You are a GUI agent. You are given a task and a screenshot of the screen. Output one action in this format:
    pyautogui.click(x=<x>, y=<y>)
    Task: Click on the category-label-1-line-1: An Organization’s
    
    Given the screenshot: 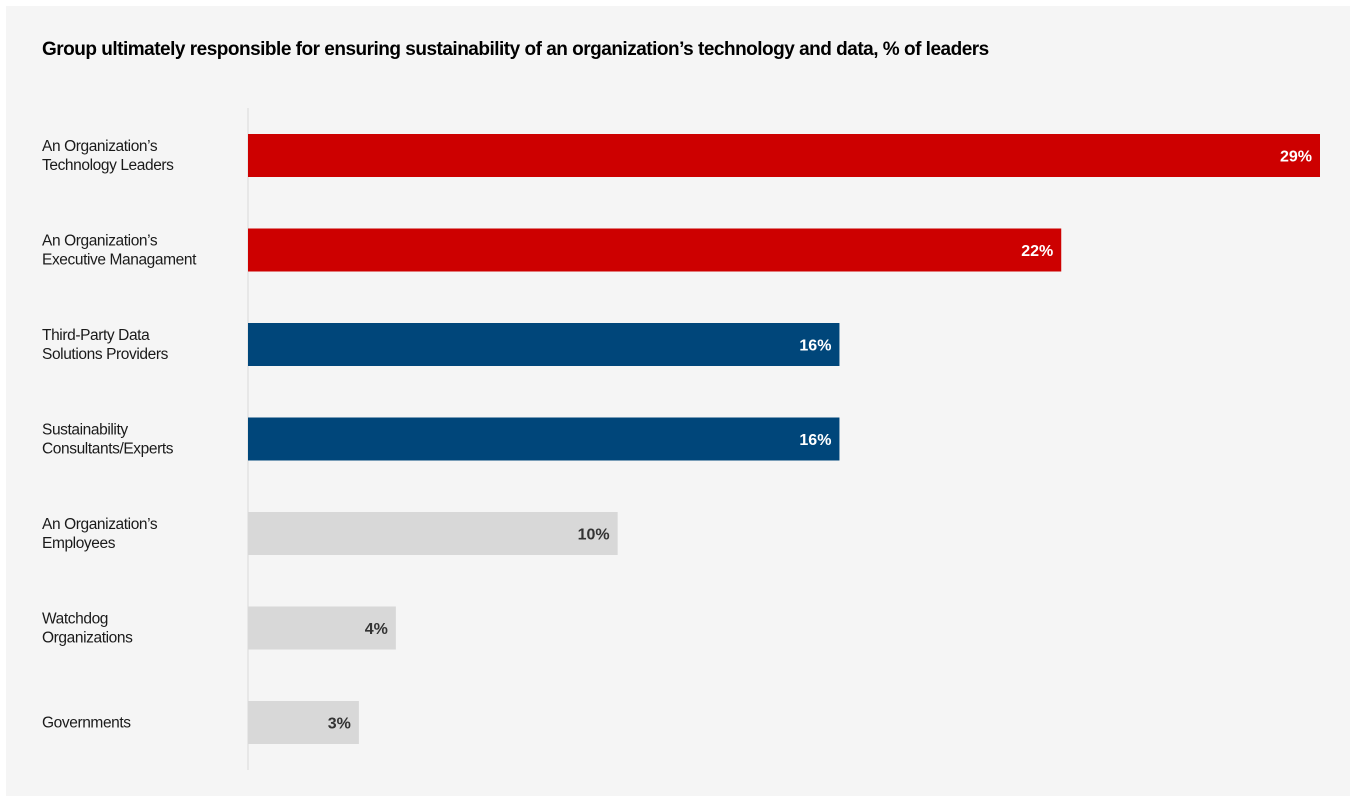 What is the action you would take?
    pyautogui.click(x=100, y=146)
    